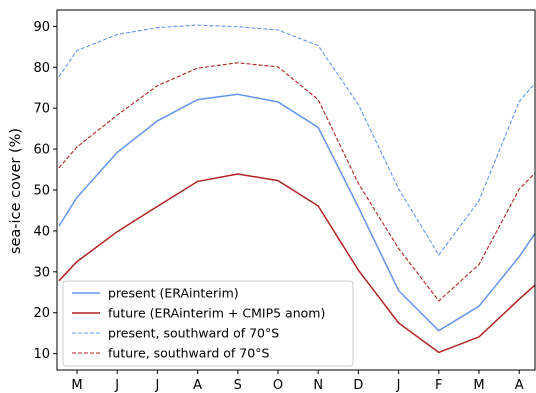 Image resolution: width=536 pixels, height=393 pixels. Describe the element at coordinates (193, 333) in the screenshot. I see `legend-label-3: present, southward of 70°S` at that location.